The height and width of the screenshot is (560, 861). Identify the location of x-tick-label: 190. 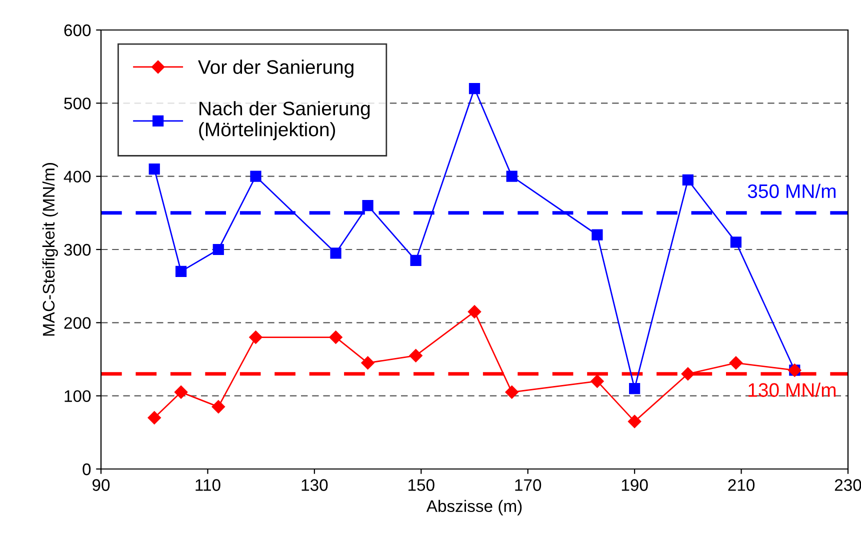
(635, 485).